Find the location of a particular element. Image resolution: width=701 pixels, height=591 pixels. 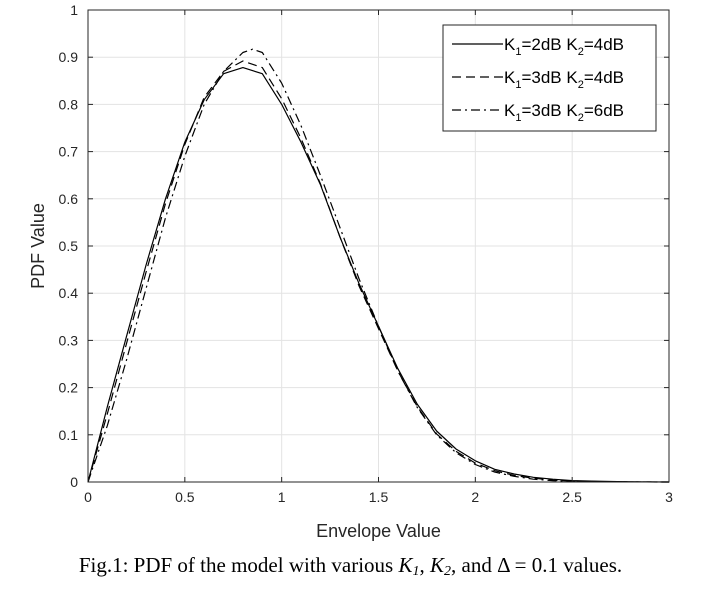

caption-k1-subscript: 1 is located at coordinates (416, 571).